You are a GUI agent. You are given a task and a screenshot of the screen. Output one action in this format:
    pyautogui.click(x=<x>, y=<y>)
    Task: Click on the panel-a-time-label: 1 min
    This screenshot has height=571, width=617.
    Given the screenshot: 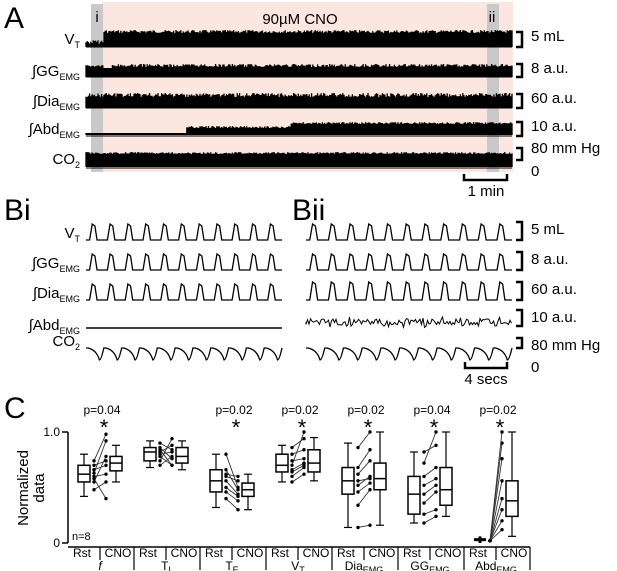 What is the action you would take?
    pyautogui.click(x=486, y=191)
    